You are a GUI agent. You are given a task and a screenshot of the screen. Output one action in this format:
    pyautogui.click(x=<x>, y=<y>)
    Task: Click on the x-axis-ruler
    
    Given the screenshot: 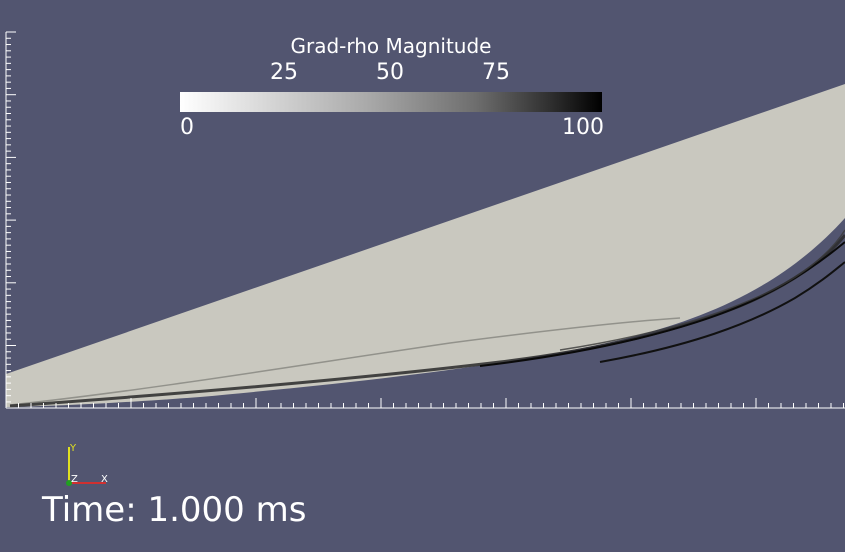 What is the action you would take?
    pyautogui.click(x=425, y=403)
    